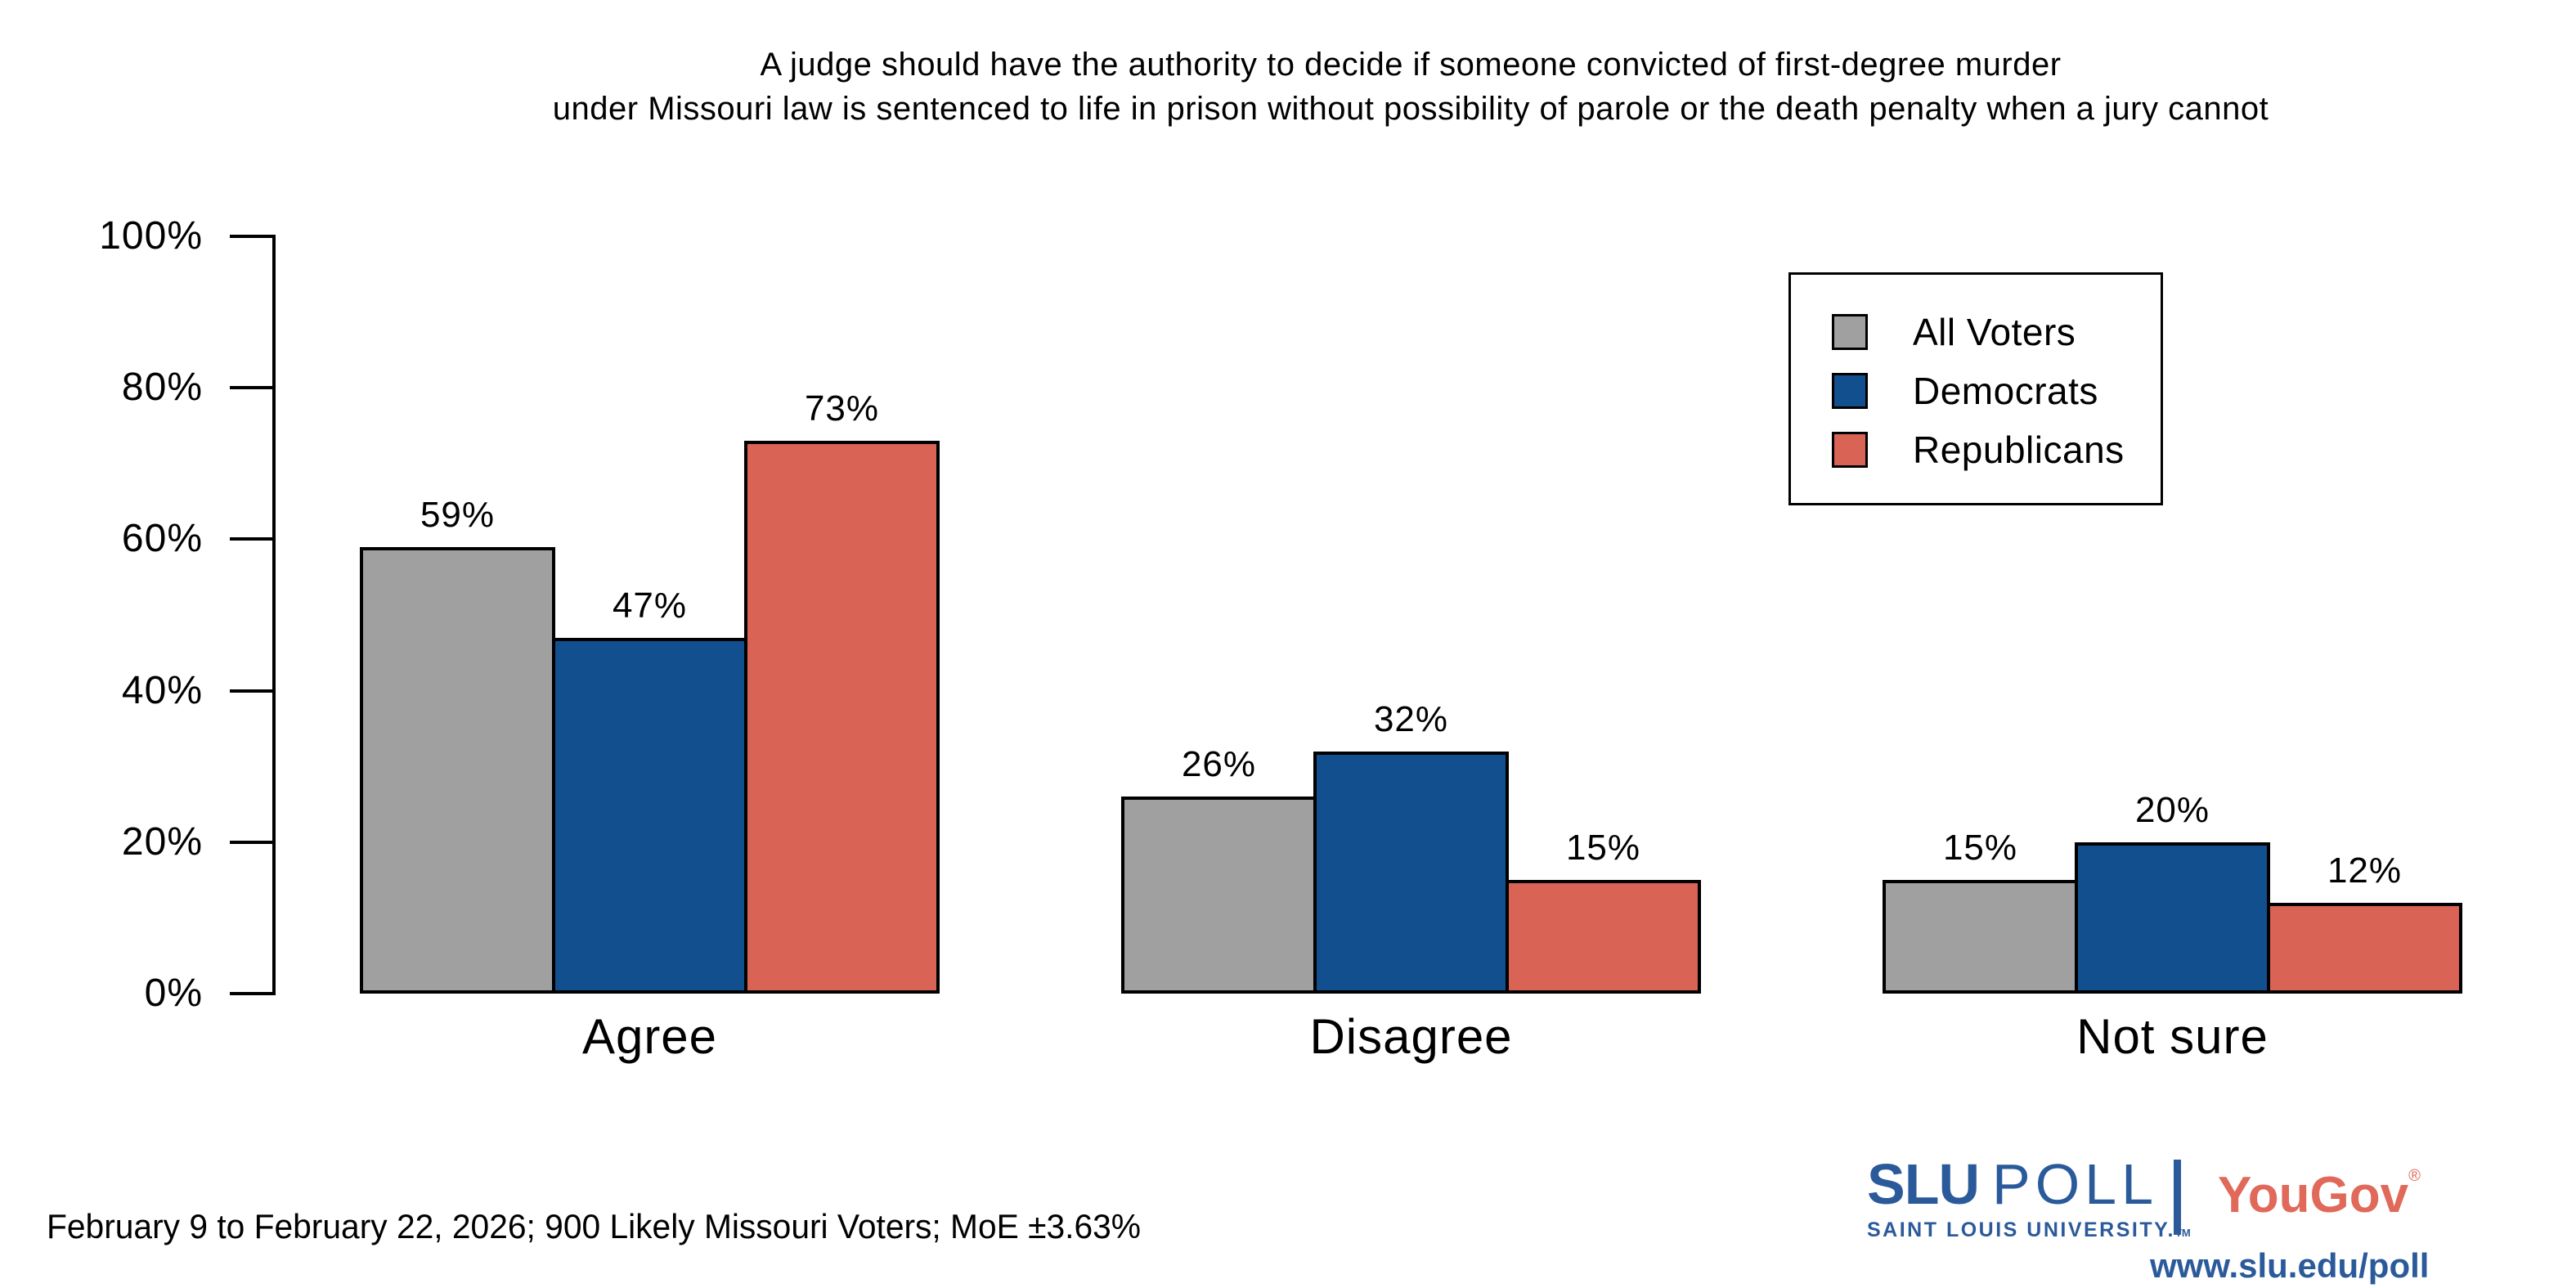 This screenshot has height=1288, width=2576. What do you see at coordinates (2364, 948) in the screenshot?
I see `bar-republicans-not-sure` at bounding box center [2364, 948].